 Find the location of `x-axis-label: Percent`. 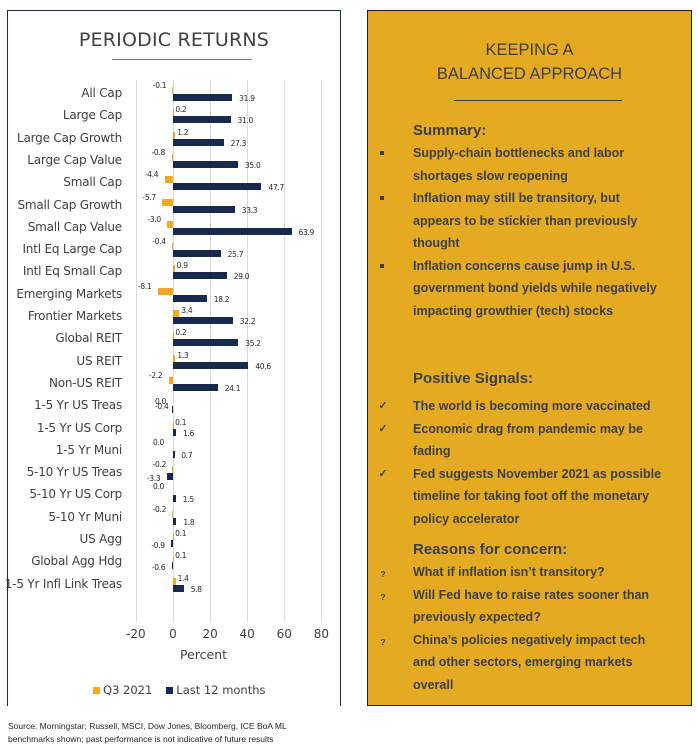

x-axis-label: Percent is located at coordinates (204, 654).